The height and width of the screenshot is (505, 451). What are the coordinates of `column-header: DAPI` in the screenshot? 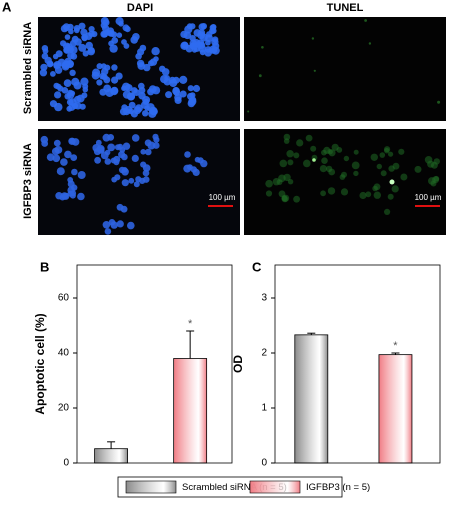 It's located at (140, 8).